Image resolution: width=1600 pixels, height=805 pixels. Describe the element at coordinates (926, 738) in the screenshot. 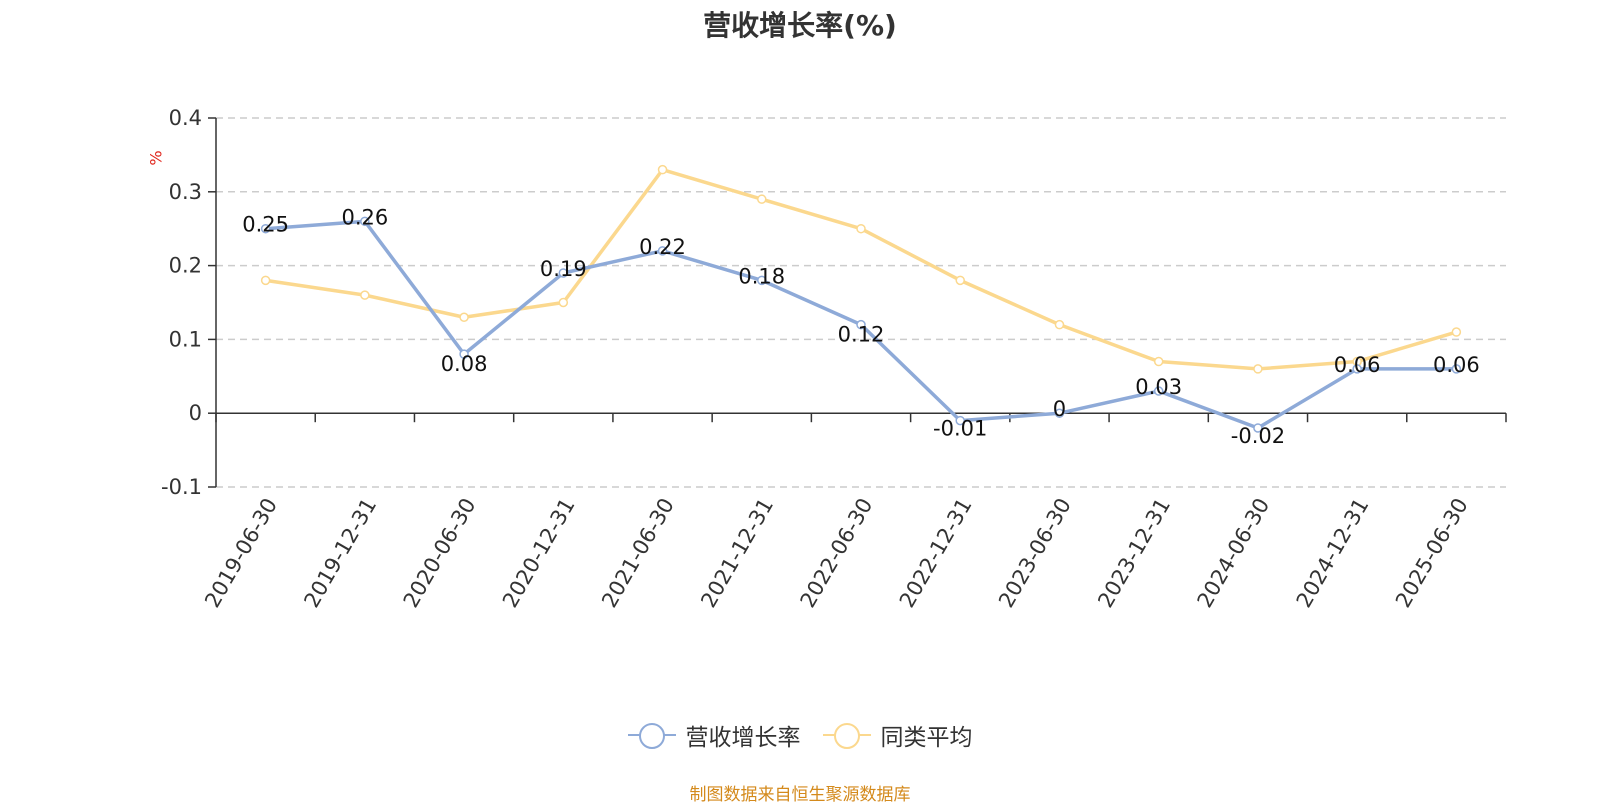

I see `legend-label: 同类平均` at that location.